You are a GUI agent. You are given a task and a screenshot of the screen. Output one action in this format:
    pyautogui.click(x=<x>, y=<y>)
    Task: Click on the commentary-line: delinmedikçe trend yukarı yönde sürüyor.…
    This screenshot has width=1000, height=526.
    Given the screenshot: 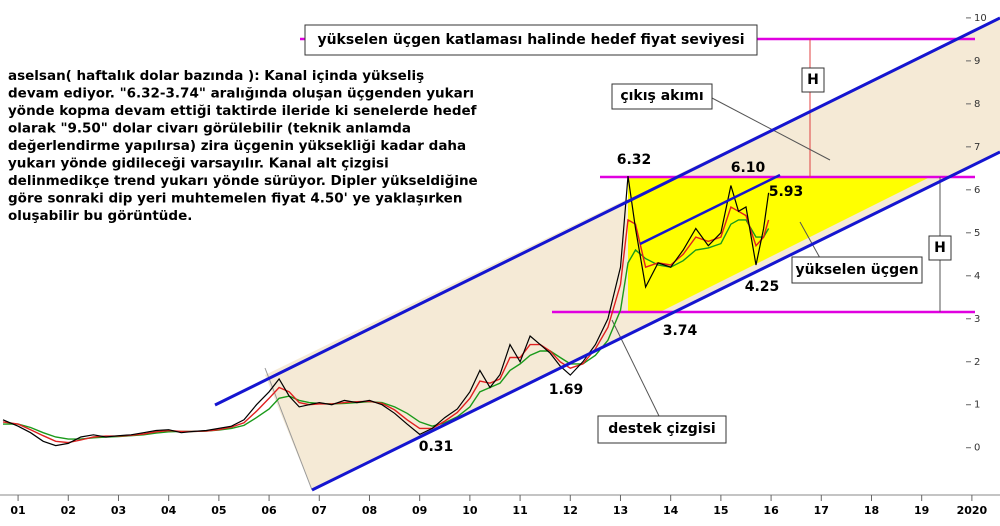 What is the action you would take?
    pyautogui.click(x=243, y=181)
    